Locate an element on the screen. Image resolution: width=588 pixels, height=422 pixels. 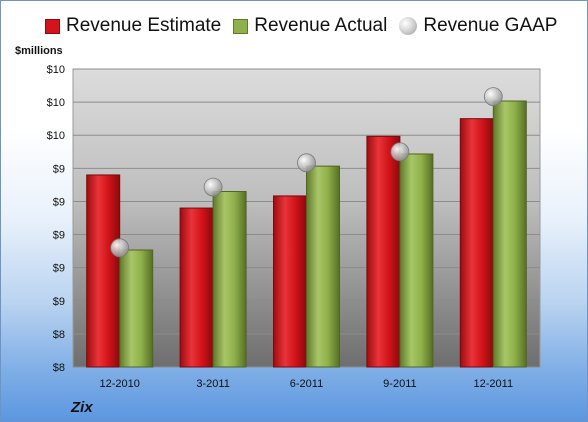
x-tick-label: 6-2011 is located at coordinates (306, 384).